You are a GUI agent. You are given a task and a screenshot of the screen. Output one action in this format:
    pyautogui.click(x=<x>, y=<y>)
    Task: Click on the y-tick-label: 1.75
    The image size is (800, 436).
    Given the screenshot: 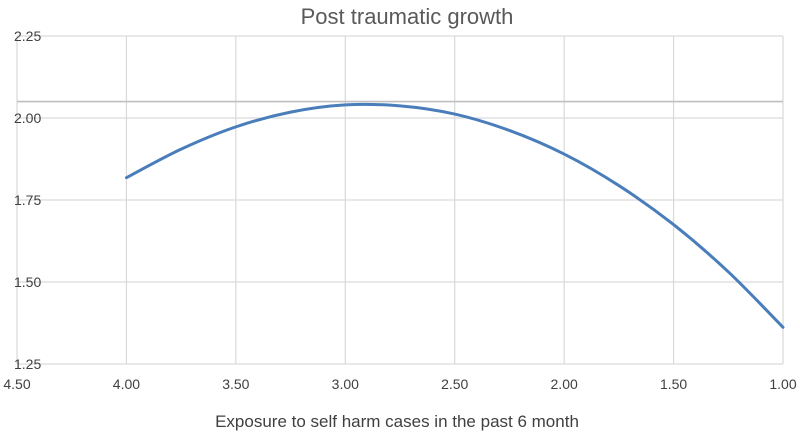 What is the action you would take?
    pyautogui.click(x=27, y=200)
    